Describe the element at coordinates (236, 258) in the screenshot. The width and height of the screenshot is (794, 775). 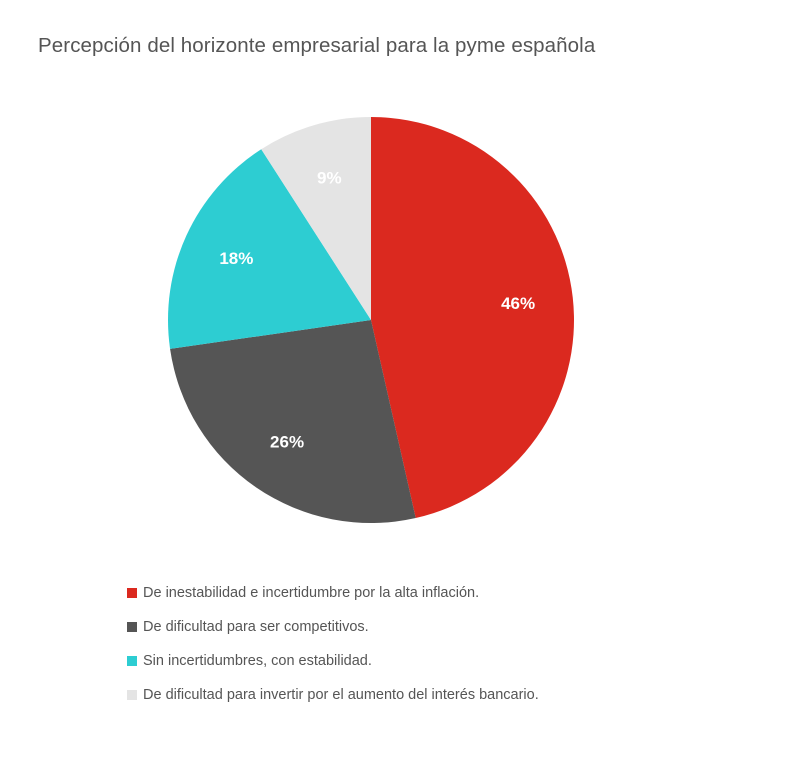
I see `slice-label-stability: 18%` at that location.